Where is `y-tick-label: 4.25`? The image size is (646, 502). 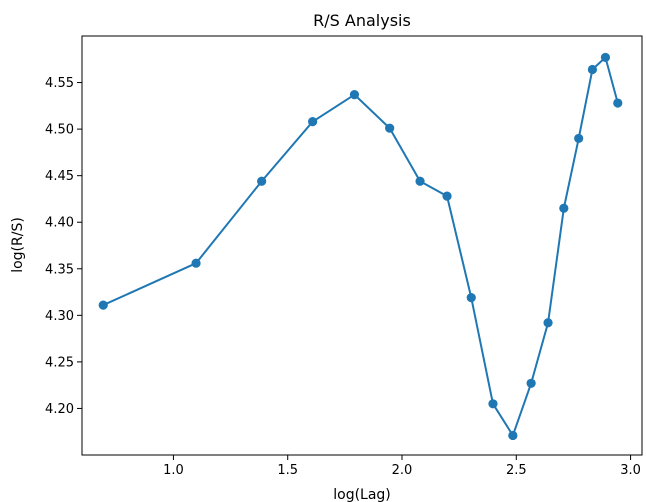 y-tick-label: 4.25 is located at coordinates (59, 362).